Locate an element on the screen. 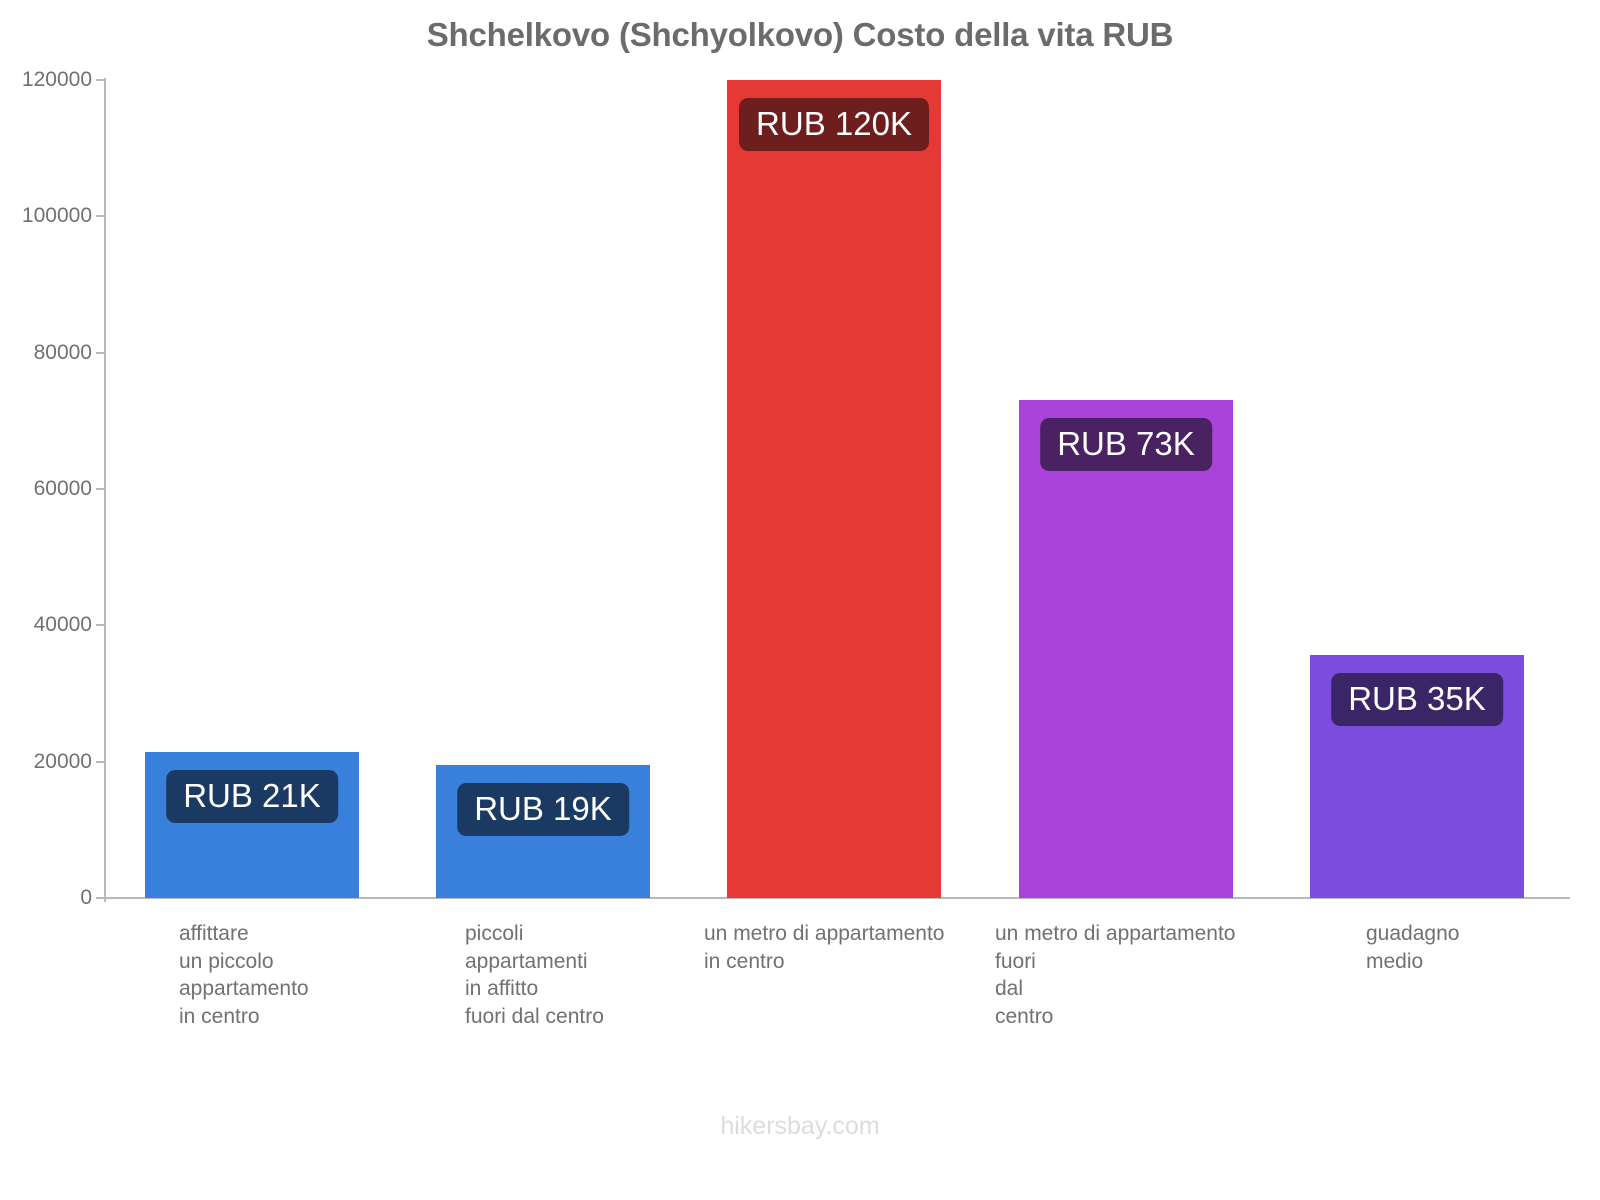 Image resolution: width=1600 pixels, height=1200 pixels. bar: RUB 19K is located at coordinates (543, 831).